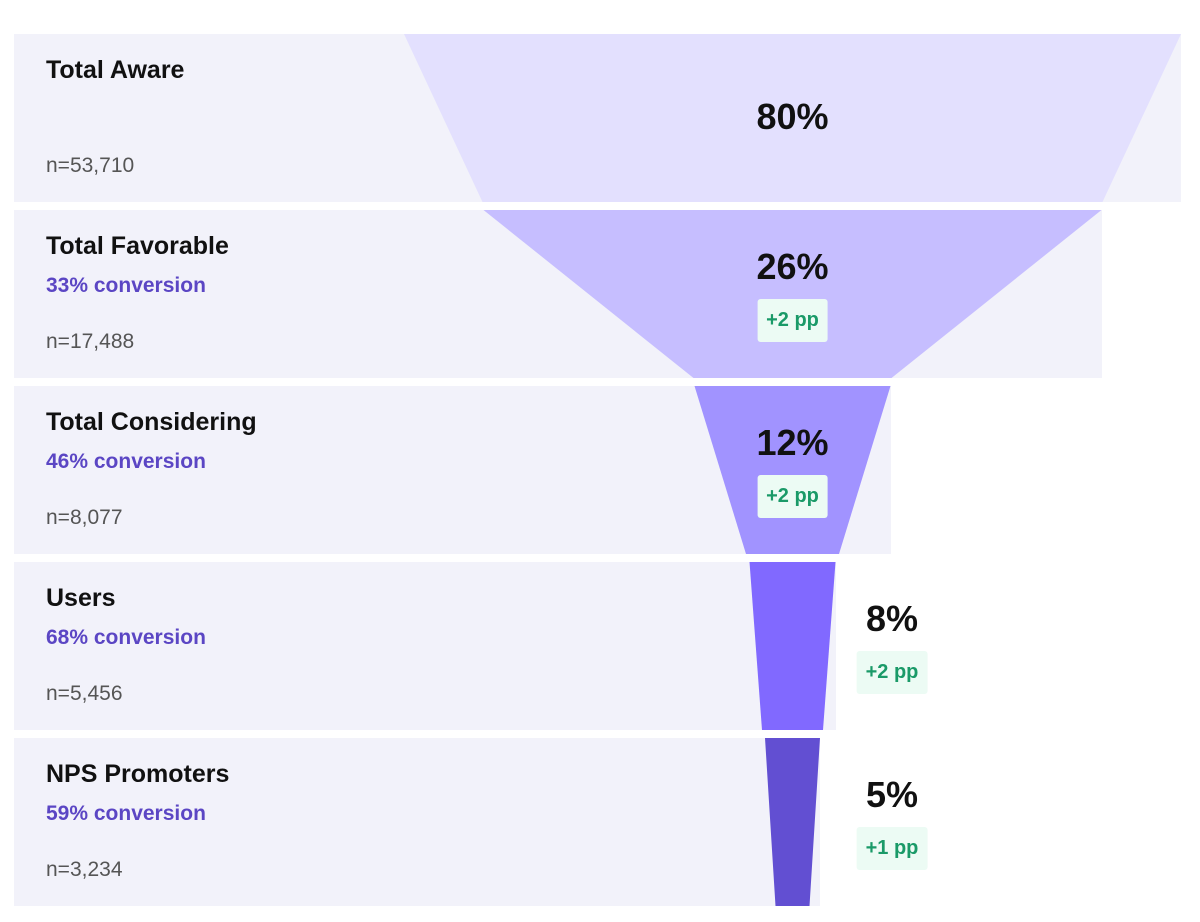  What do you see at coordinates (84, 869) in the screenshot?
I see `stage-sample-size: n=3,234` at bounding box center [84, 869].